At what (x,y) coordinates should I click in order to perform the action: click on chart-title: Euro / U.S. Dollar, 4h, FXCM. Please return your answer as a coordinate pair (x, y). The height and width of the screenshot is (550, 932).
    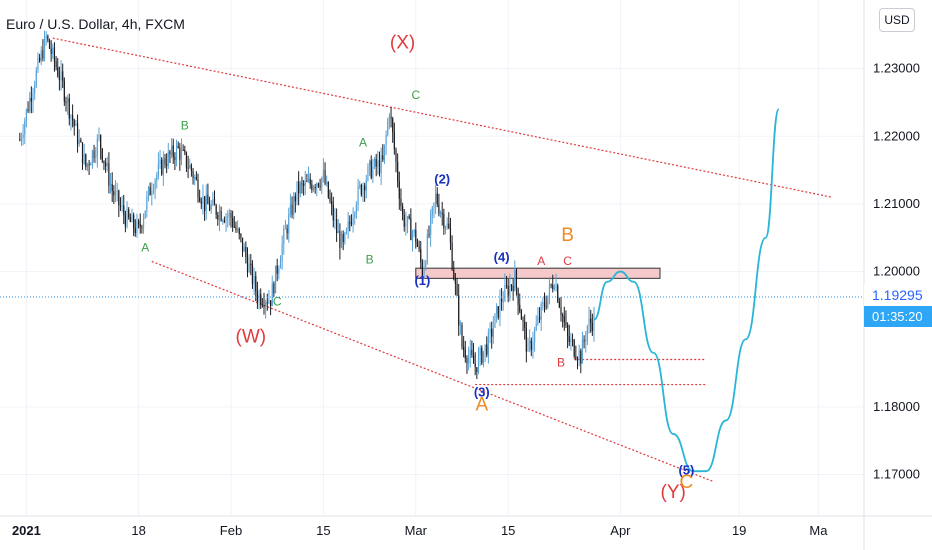
    Looking at the image, I should click on (95, 24).